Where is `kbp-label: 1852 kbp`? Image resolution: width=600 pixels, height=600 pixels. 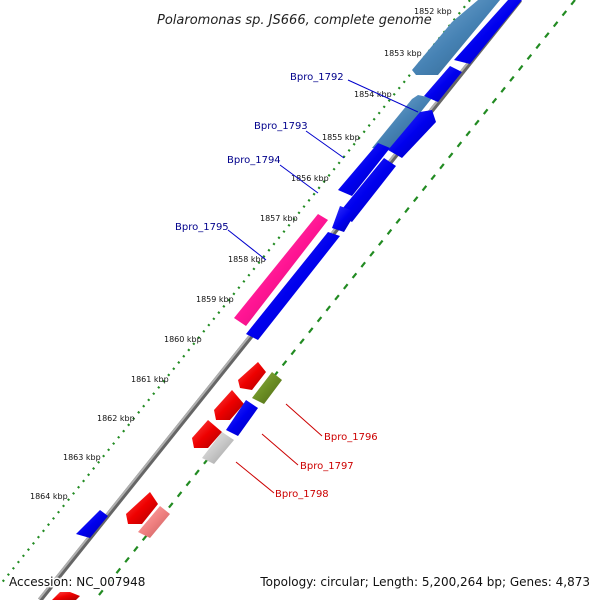 kbp-label: 1852 kbp is located at coordinates (433, 11).